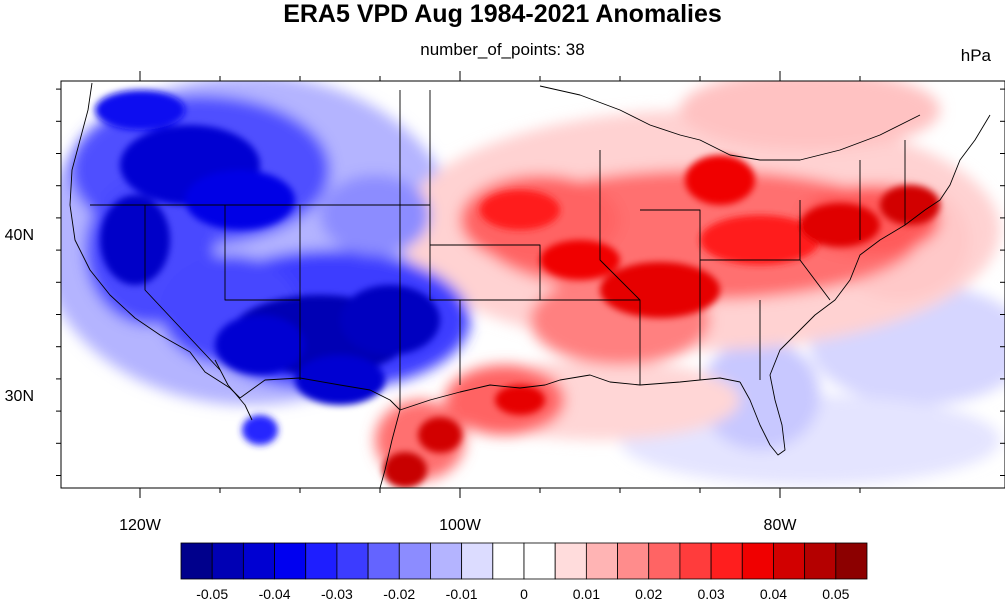  What do you see at coordinates (524, 594) in the screenshot?
I see `colorbar-tick-label: 0` at bounding box center [524, 594].